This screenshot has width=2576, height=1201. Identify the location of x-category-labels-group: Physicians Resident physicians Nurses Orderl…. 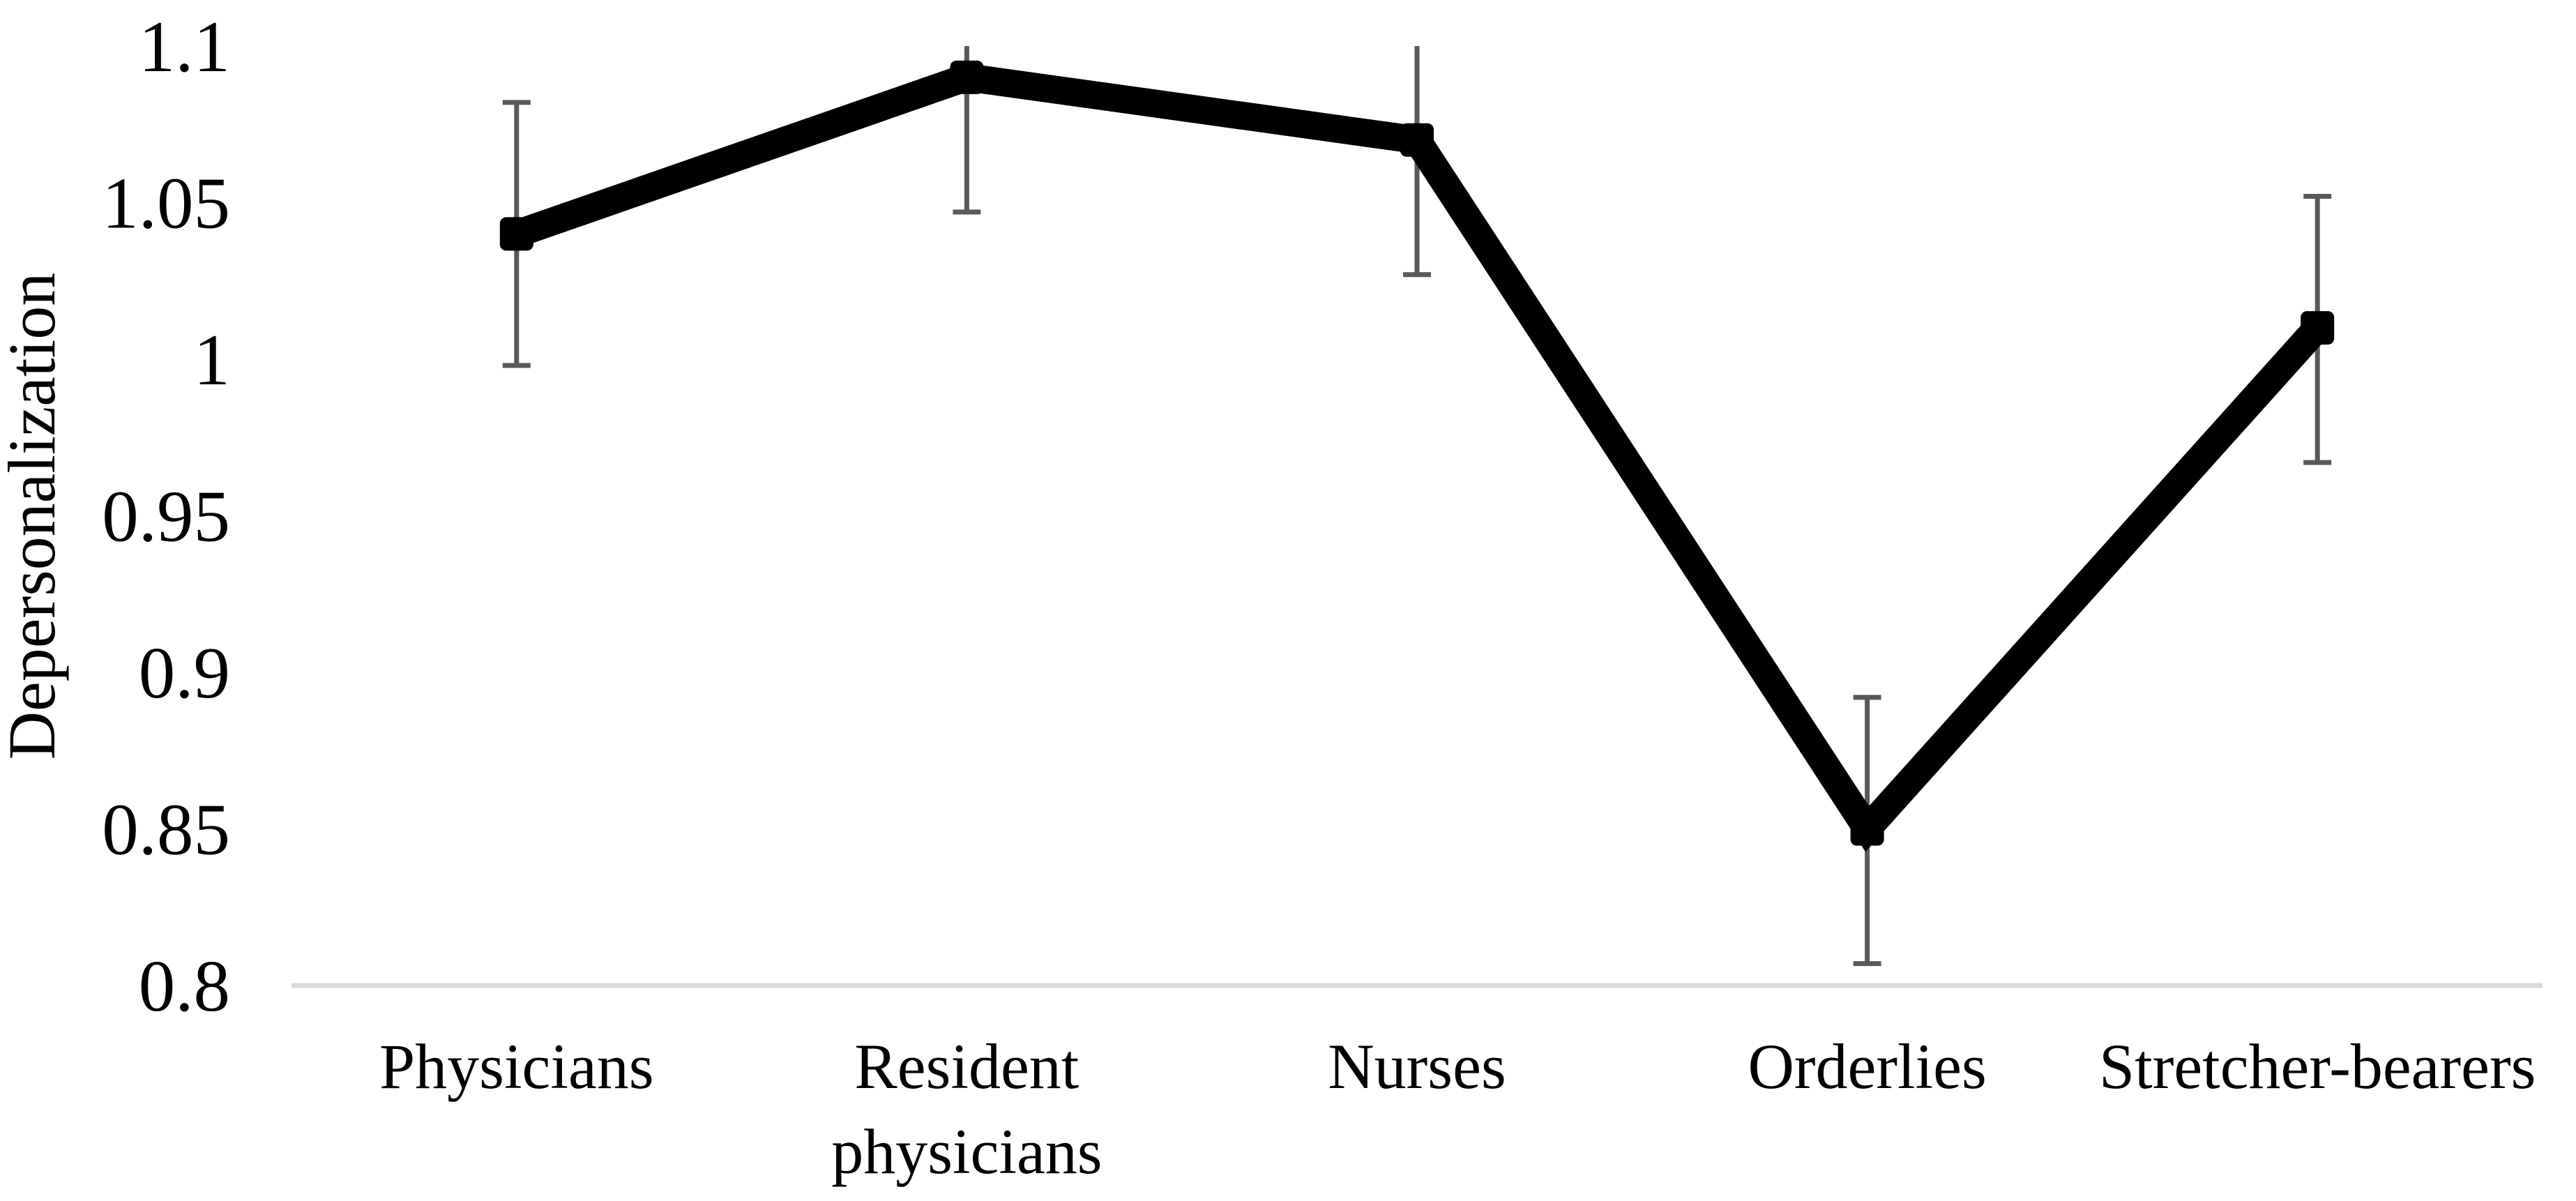
(1457, 1109).